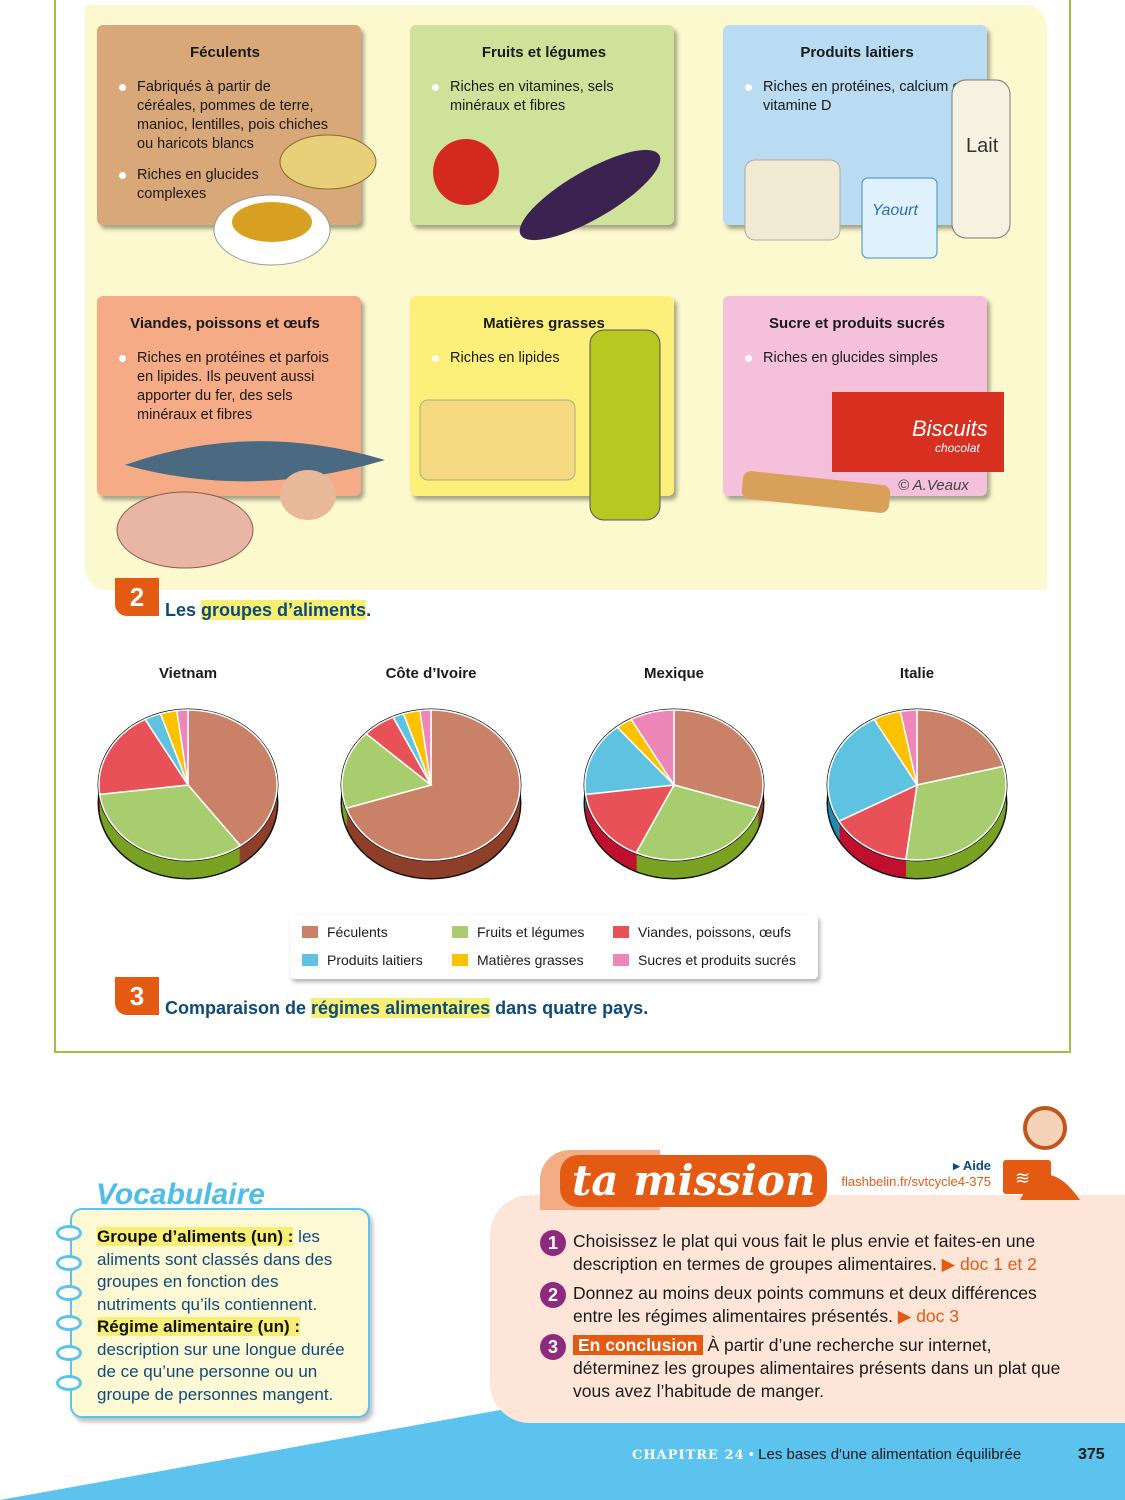 This screenshot has height=1500, width=1125. Describe the element at coordinates (225, 185) in the screenshot. I see `food-group-bullet: Riches en glucides complexes` at that location.